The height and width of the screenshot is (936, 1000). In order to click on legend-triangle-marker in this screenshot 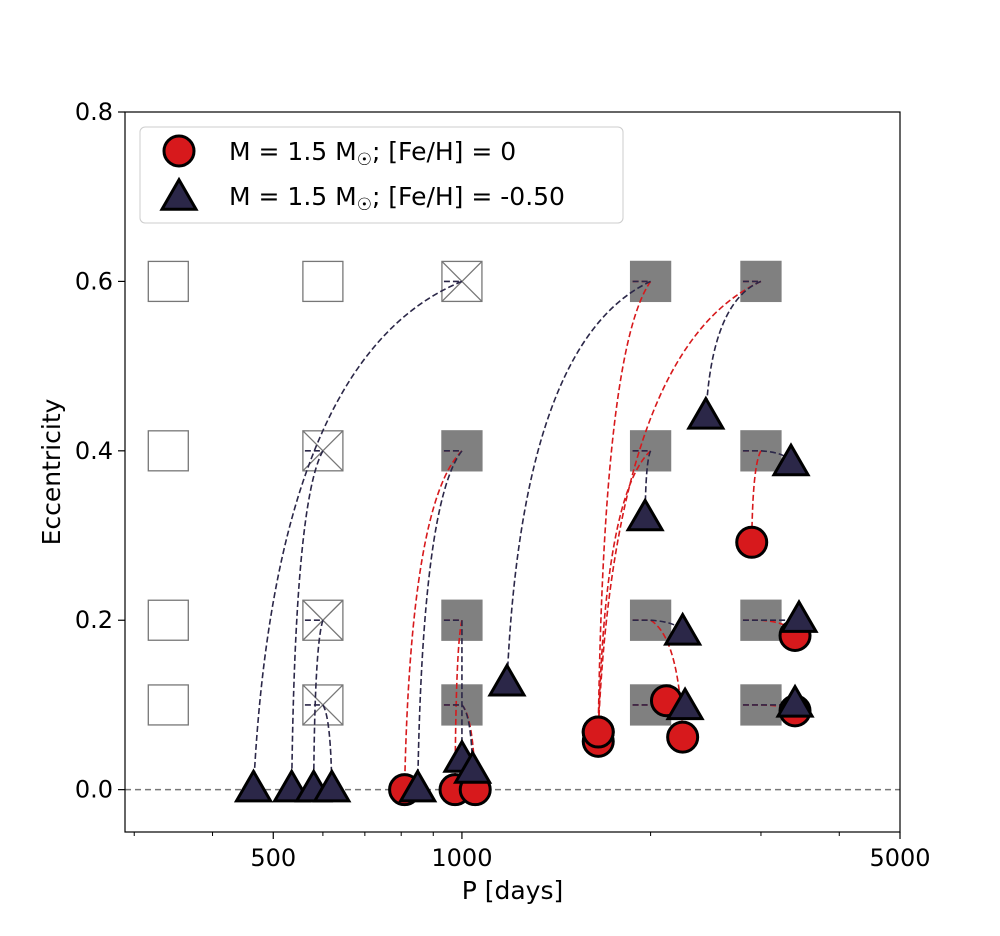, I will do `click(179, 193)`.